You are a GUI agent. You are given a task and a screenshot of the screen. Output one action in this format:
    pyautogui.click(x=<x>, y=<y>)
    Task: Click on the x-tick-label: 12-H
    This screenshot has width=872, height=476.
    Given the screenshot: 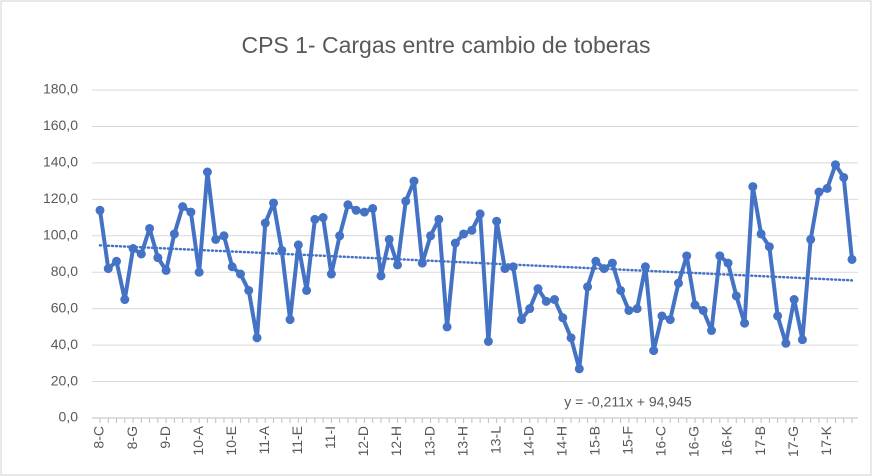 What is the action you would take?
    pyautogui.click(x=396, y=441)
    